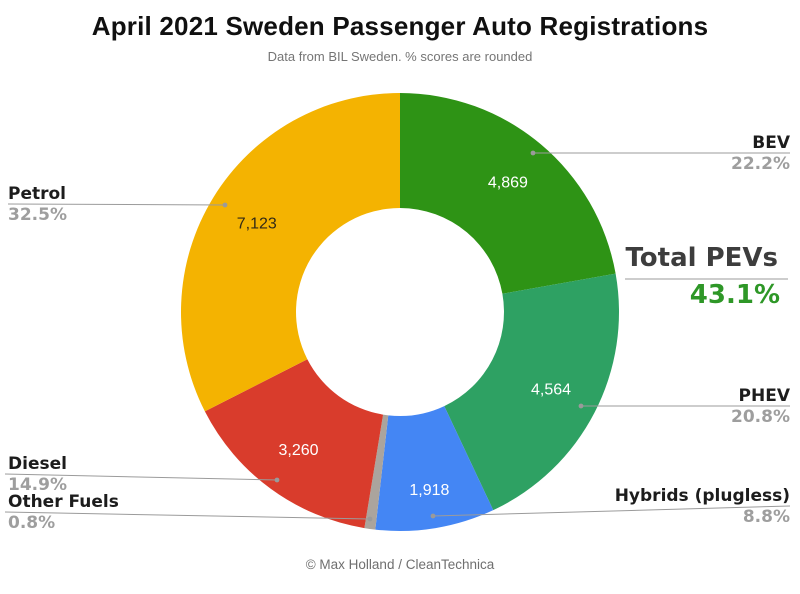 This screenshot has width=800, height=594. Describe the element at coordinates (581, 406) in the screenshot. I see `leader-dot-phev` at that location.